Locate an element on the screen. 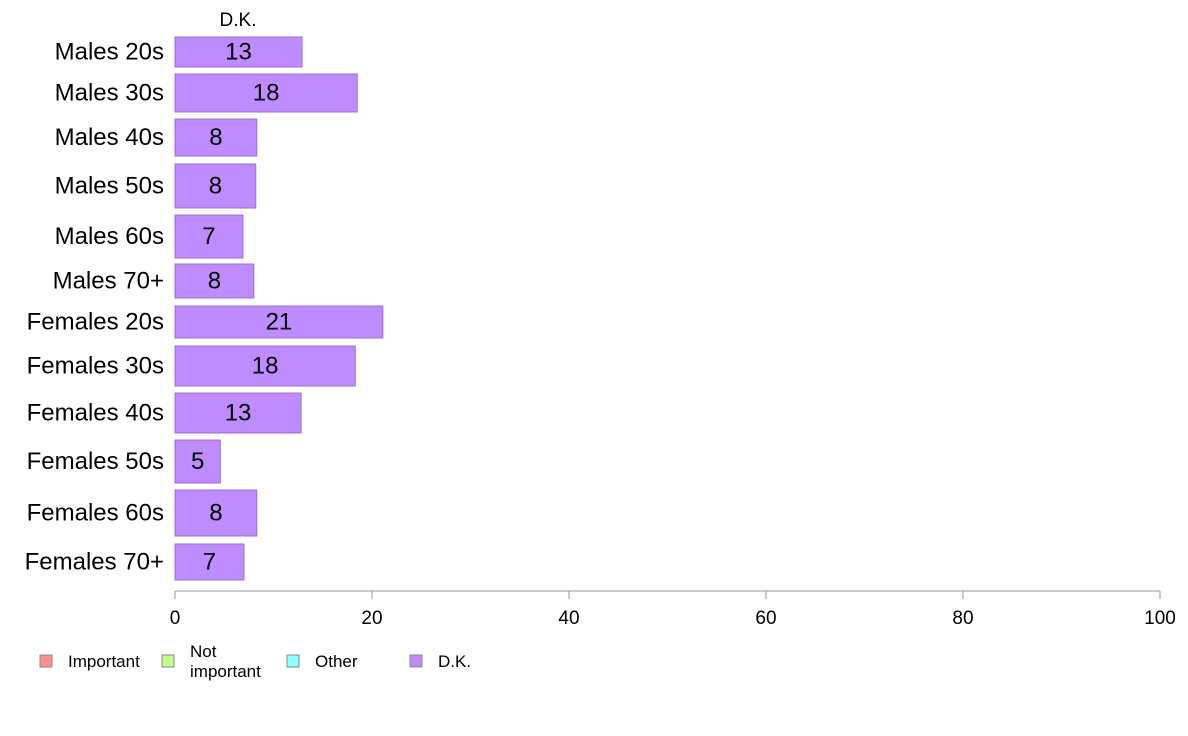  category-label-males-60s: Males 60s is located at coordinates (109, 236).